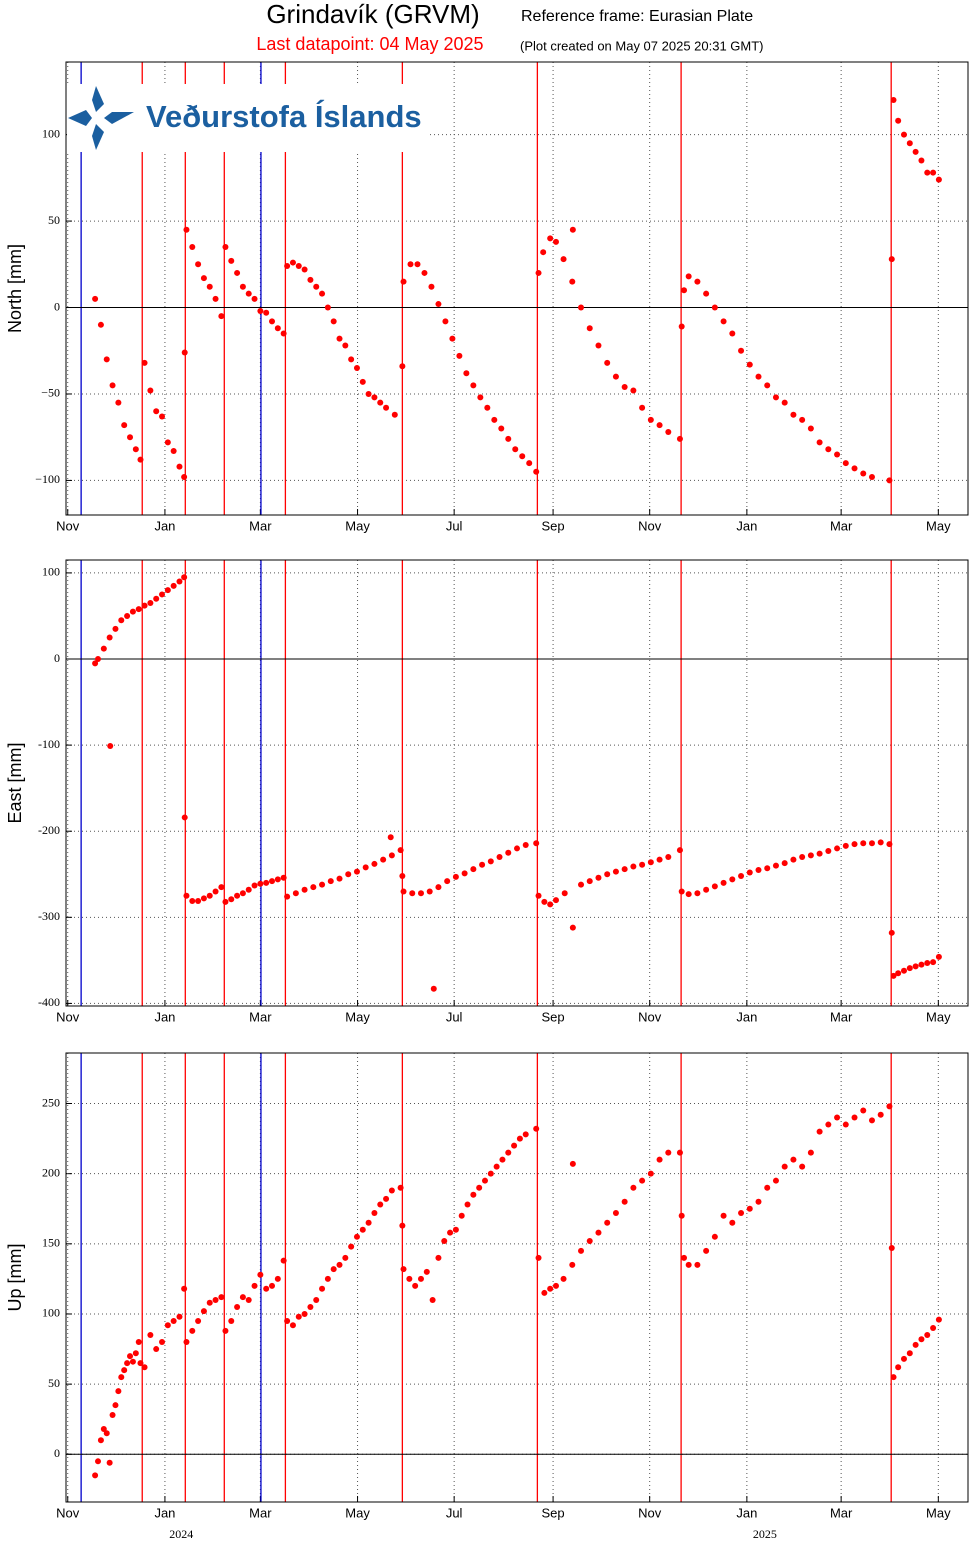 Image resolution: width=971 pixels, height=1543 pixels. What do you see at coordinates (454, 1512) in the screenshot?
I see `x-tick-label: Jul` at bounding box center [454, 1512].